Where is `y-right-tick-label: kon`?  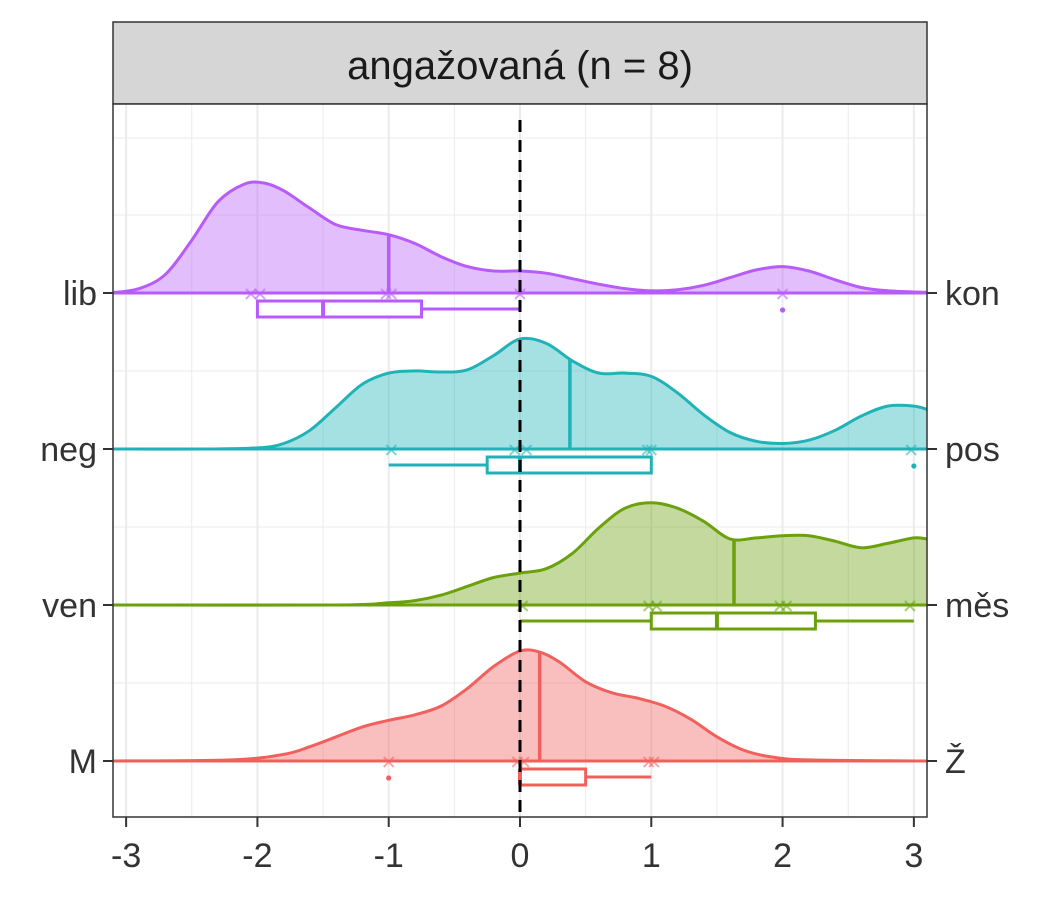
y-right-tick-label: kon is located at coordinates (972, 294).